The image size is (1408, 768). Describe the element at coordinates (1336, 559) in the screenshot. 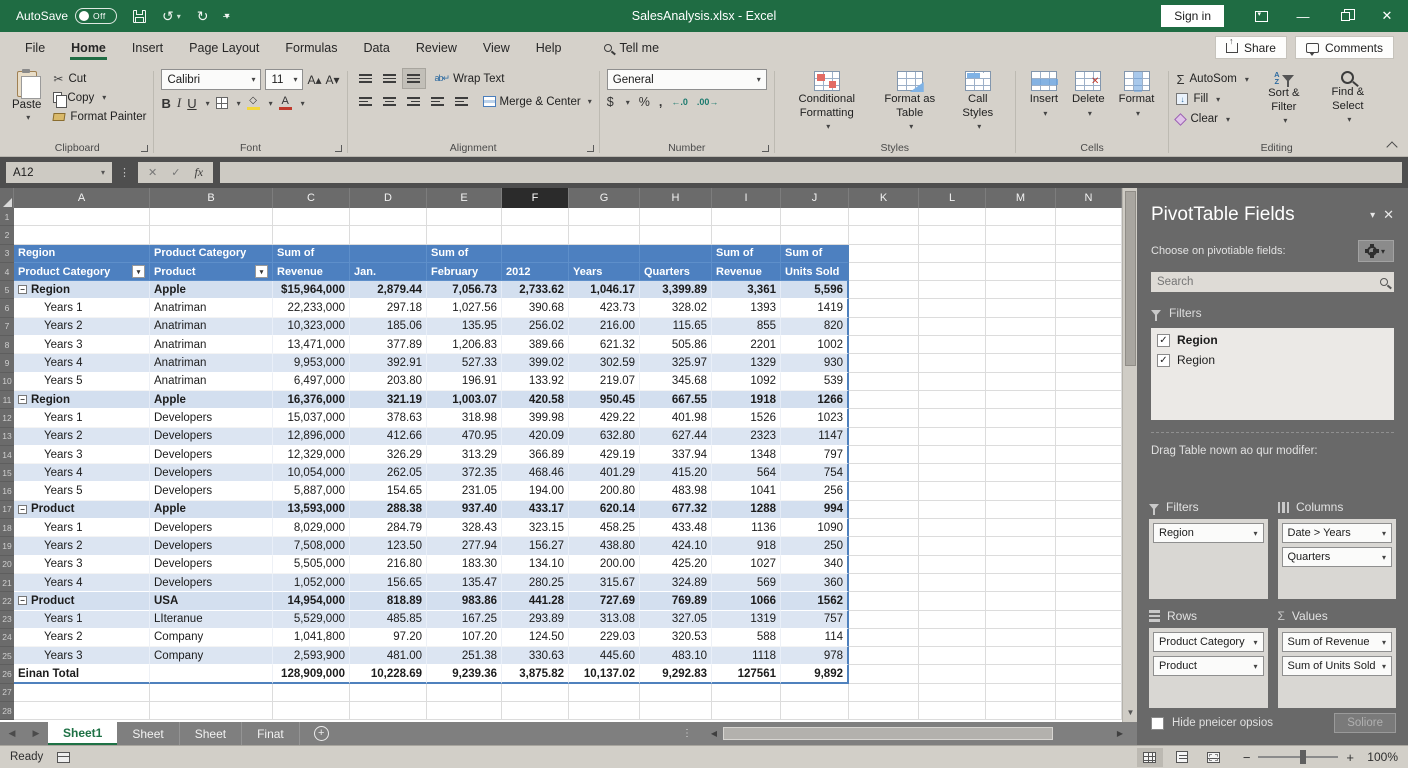

I see `columns-area-box: Date > Years ▾ Quarters ▾` at that location.